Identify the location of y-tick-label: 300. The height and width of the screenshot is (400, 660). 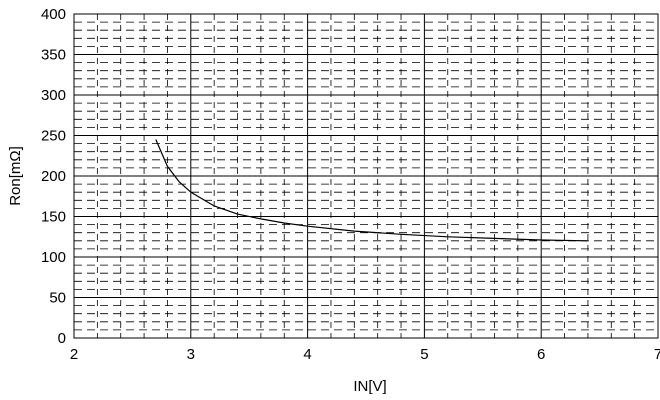
(53, 95).